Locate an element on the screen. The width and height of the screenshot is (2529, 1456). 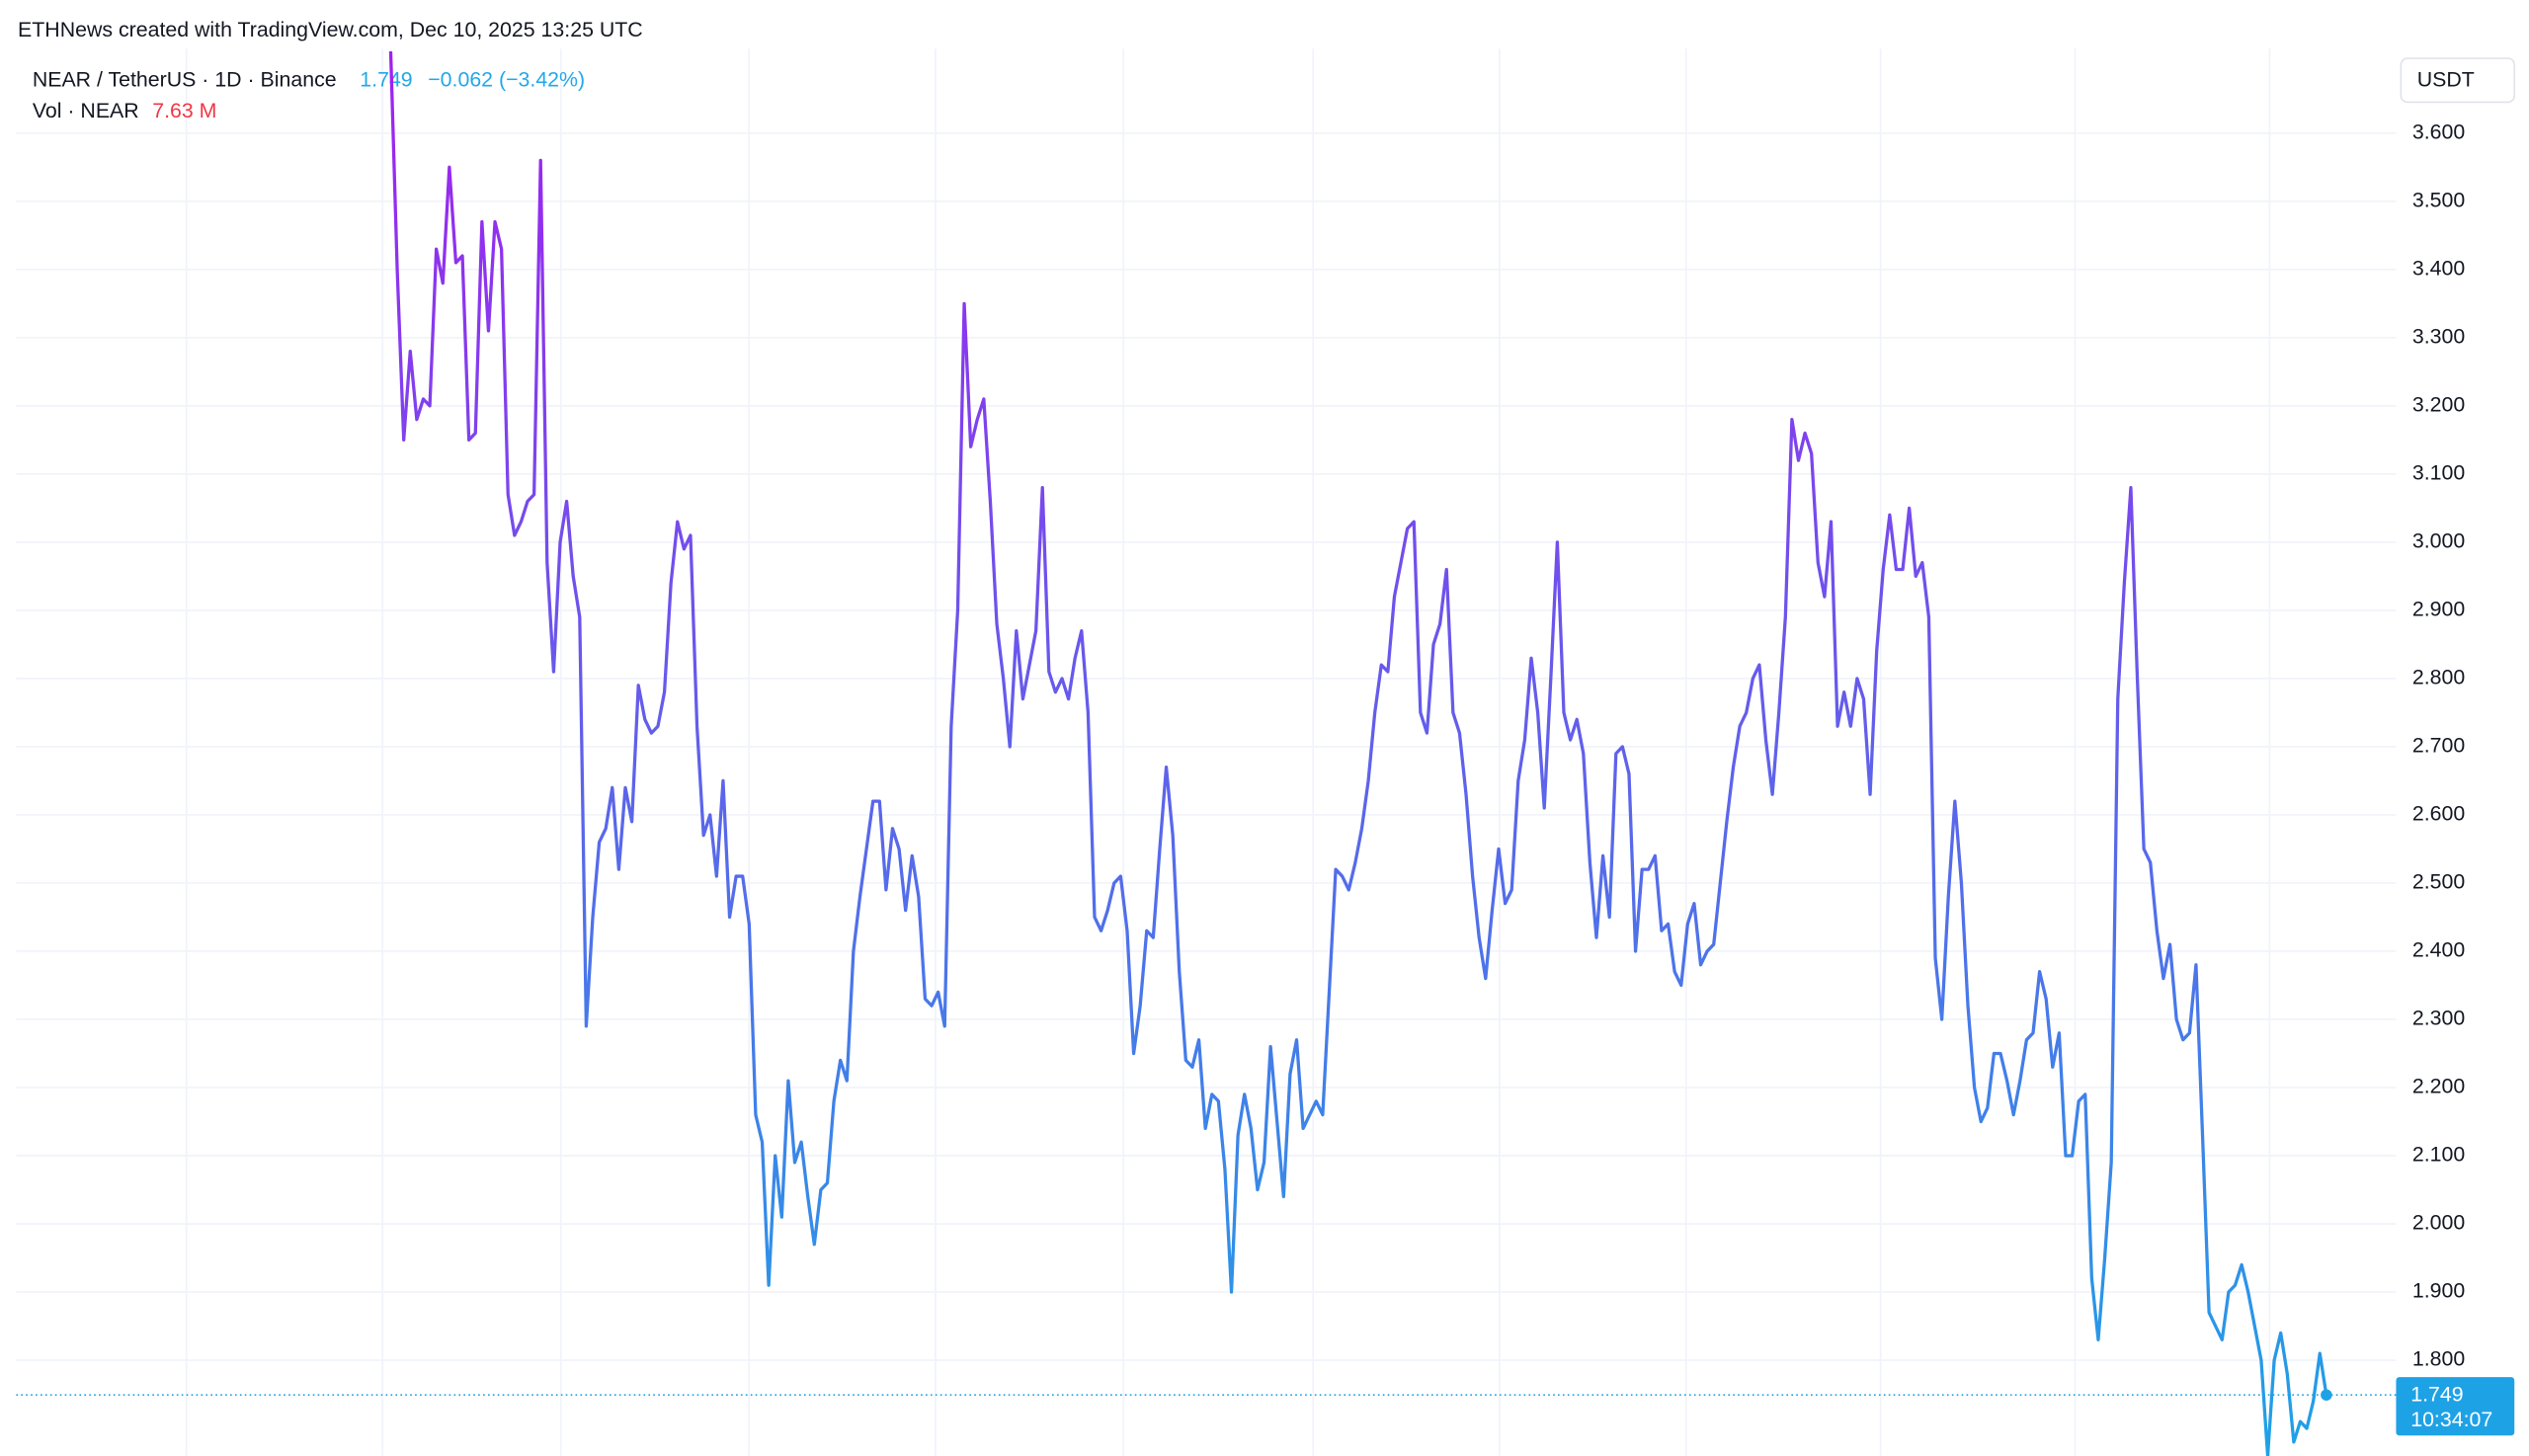
y-tick-label: 2.200 is located at coordinates (2439, 1086).